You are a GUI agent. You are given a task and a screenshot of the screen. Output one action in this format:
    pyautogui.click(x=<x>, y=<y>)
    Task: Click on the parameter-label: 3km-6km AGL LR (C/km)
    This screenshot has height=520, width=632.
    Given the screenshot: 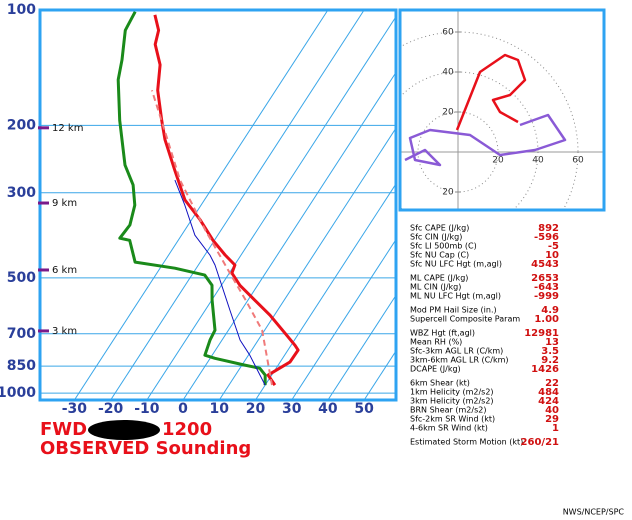 What is the action you would take?
    pyautogui.click(x=459, y=360)
    